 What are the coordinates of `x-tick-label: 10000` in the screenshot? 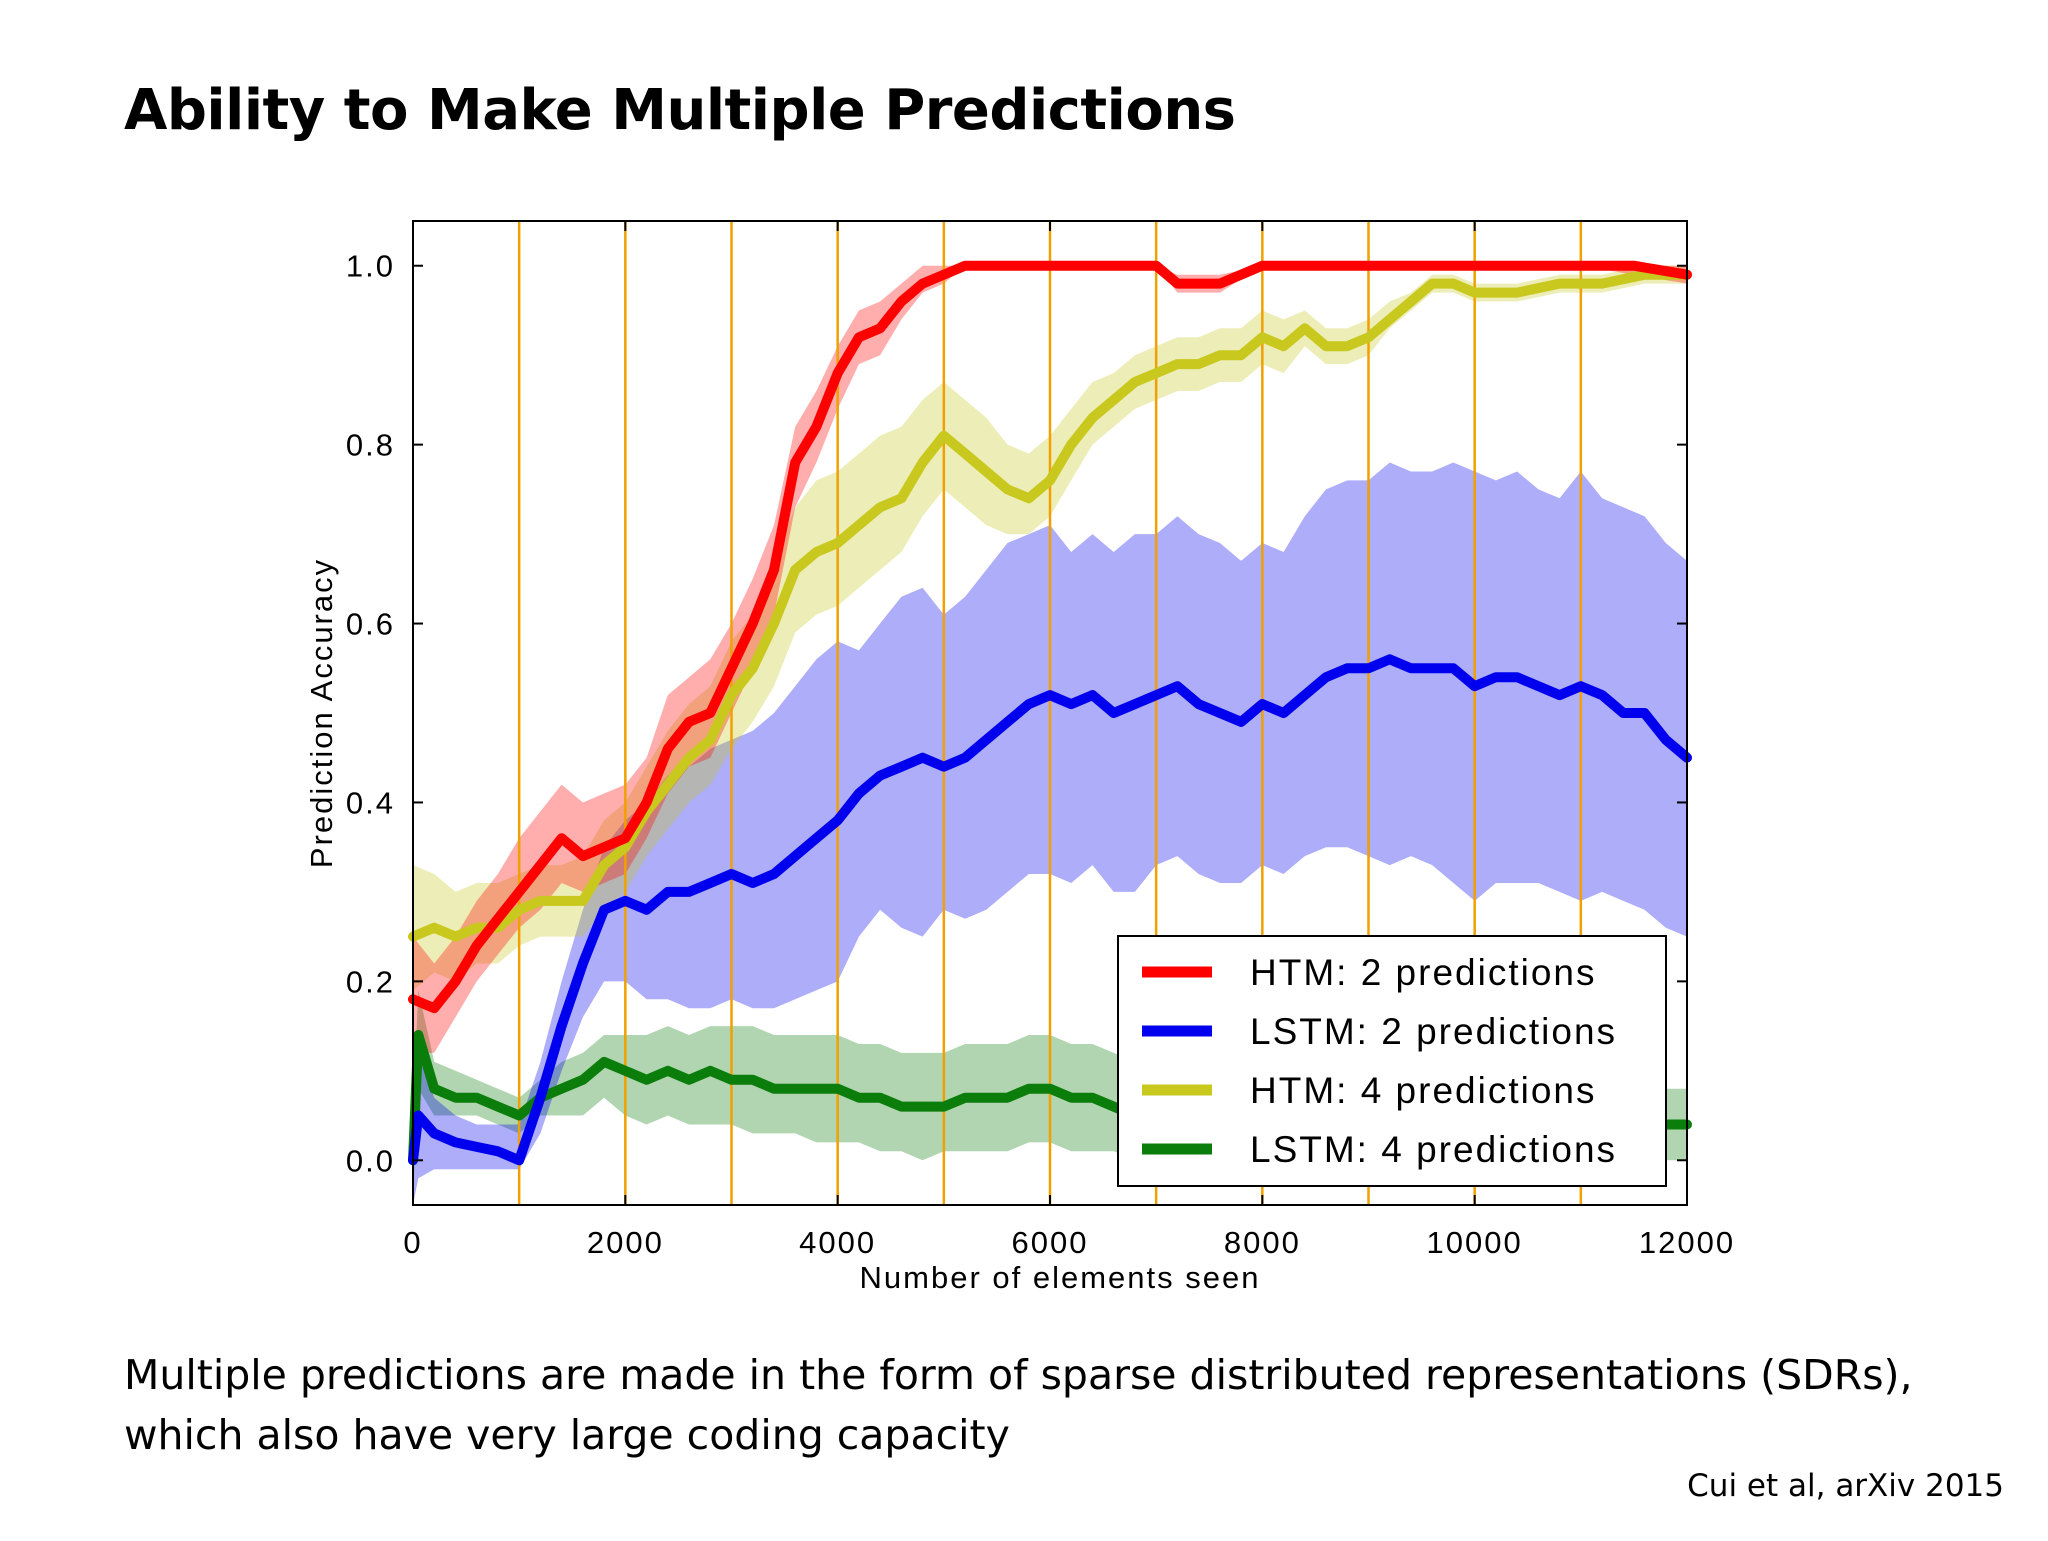 It's located at (1475, 1242).